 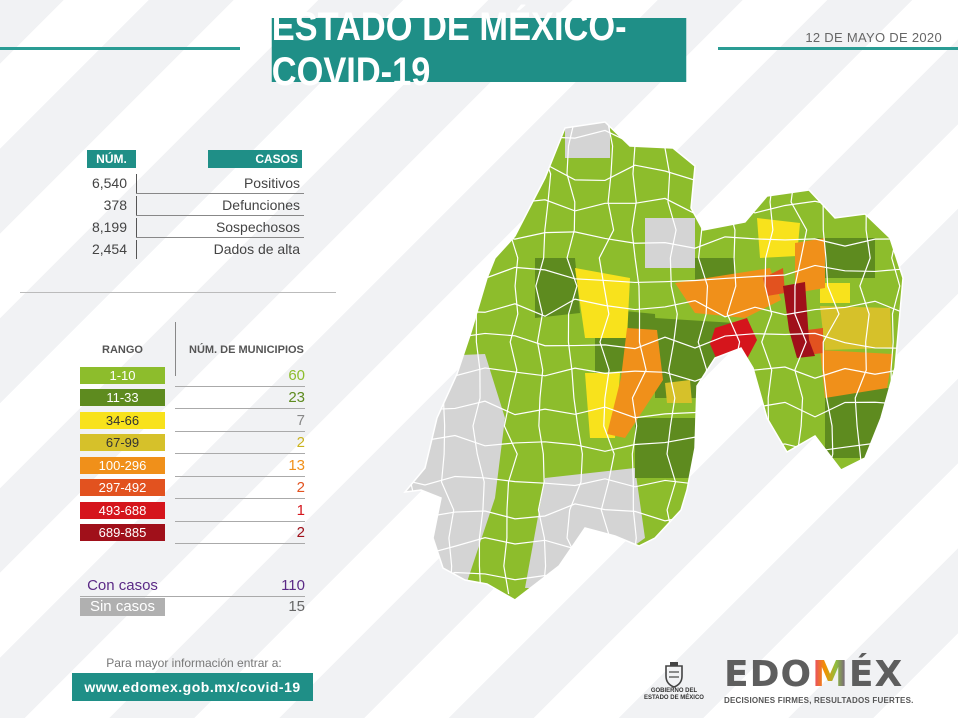 What do you see at coordinates (192, 444) in the screenshot?
I see `legend-row: 67-99 2` at bounding box center [192, 444].